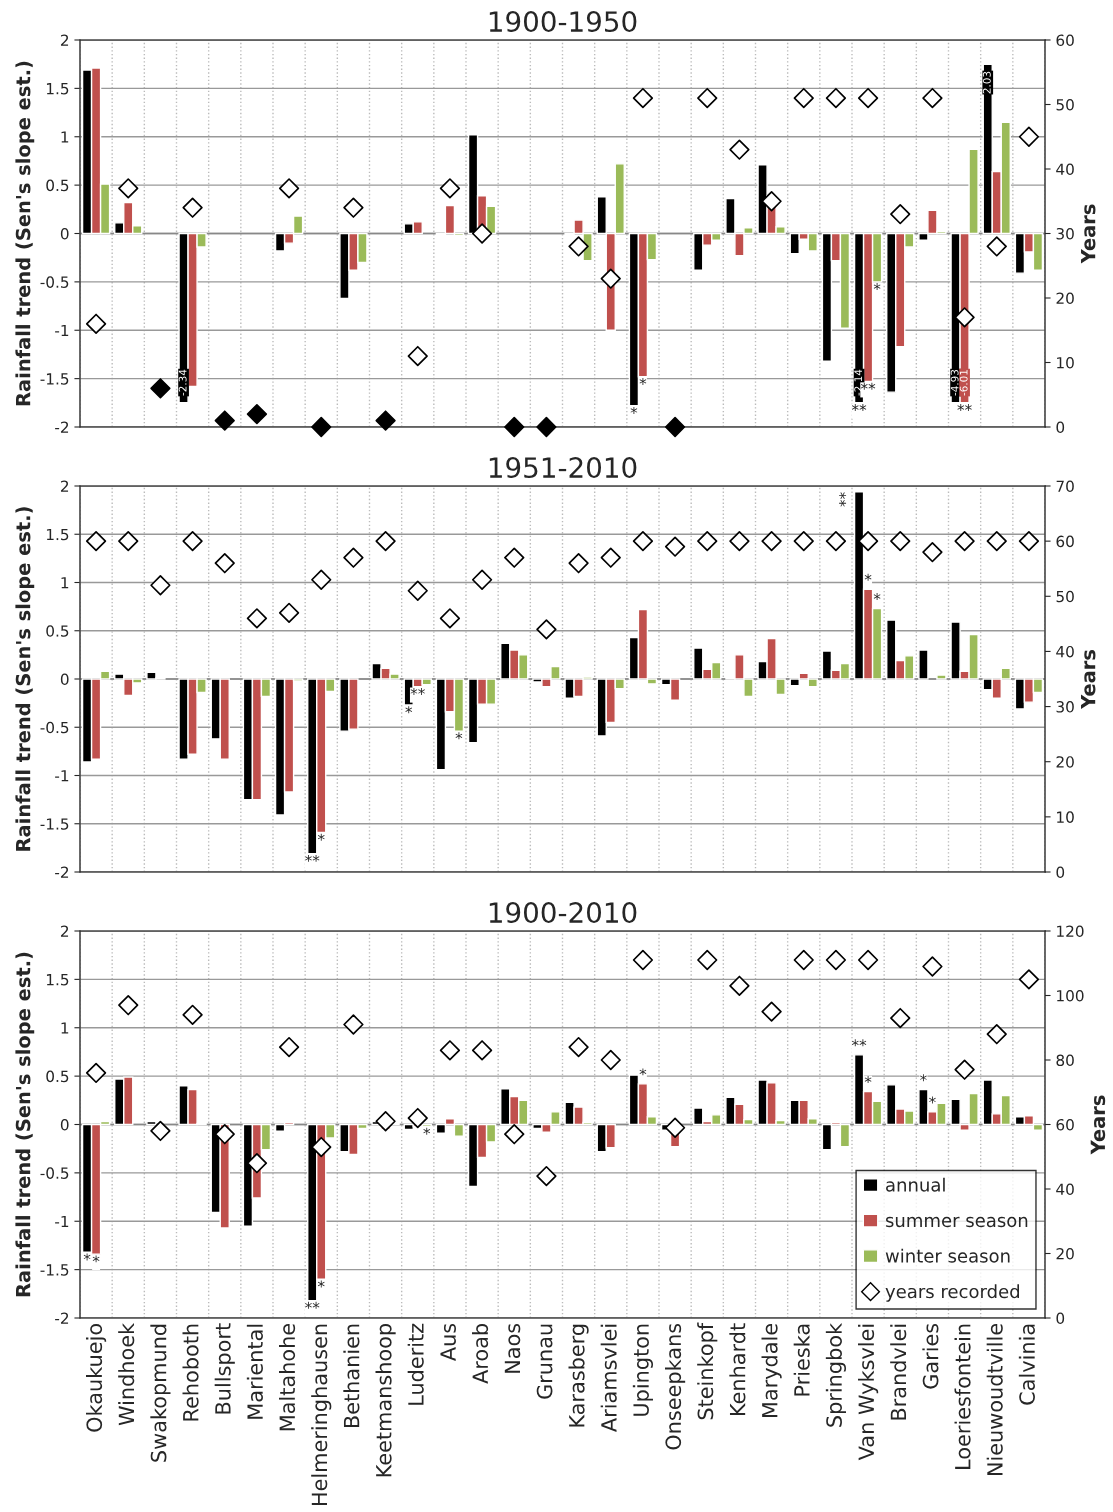 The width and height of the screenshot is (1113, 1512). Describe the element at coordinates (254, 1371) in the screenshot. I see `x-tick-label: Mariental` at that location.